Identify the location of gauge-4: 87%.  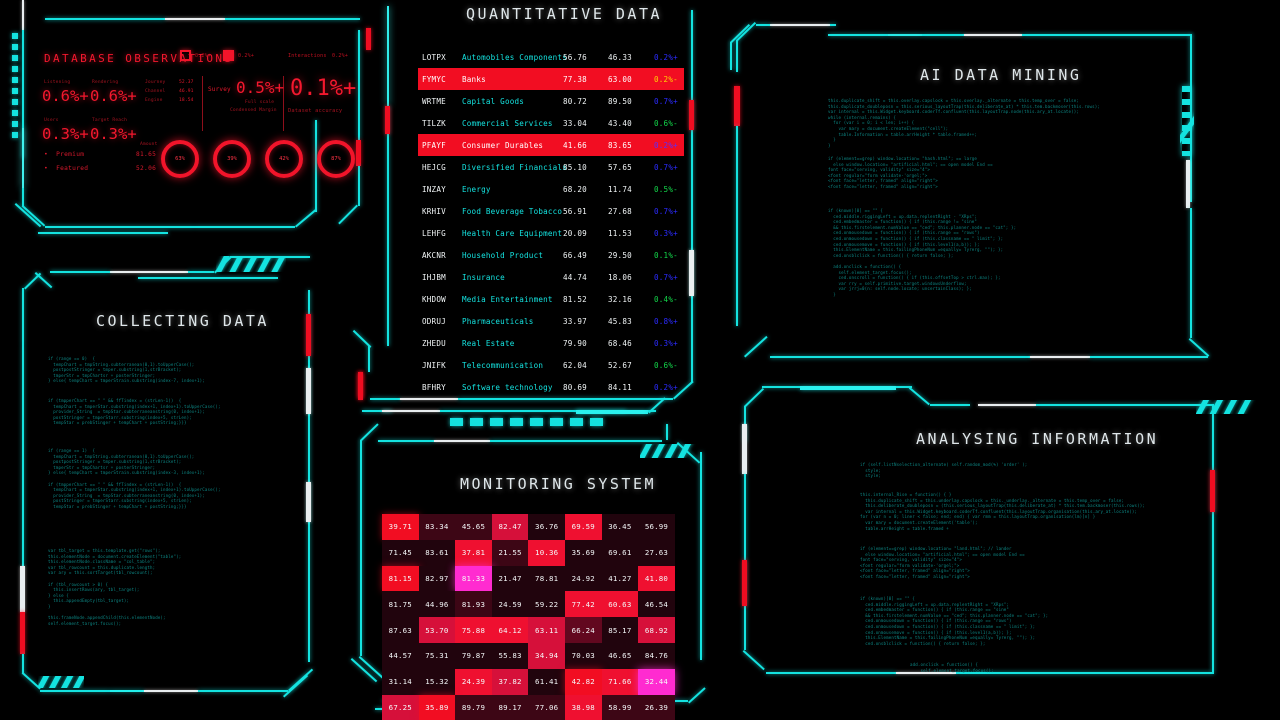
(336, 159).